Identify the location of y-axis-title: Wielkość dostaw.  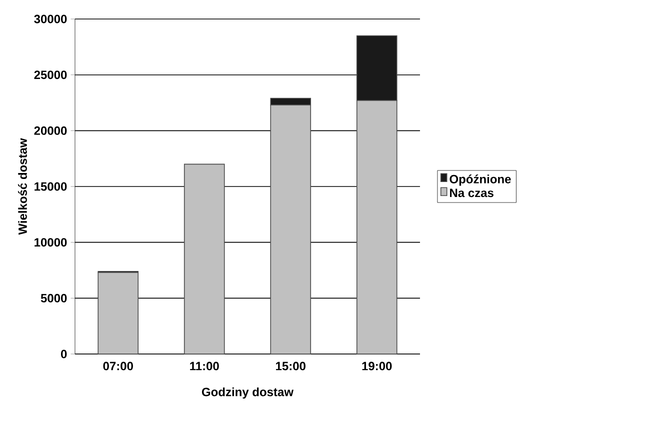
(22, 186).